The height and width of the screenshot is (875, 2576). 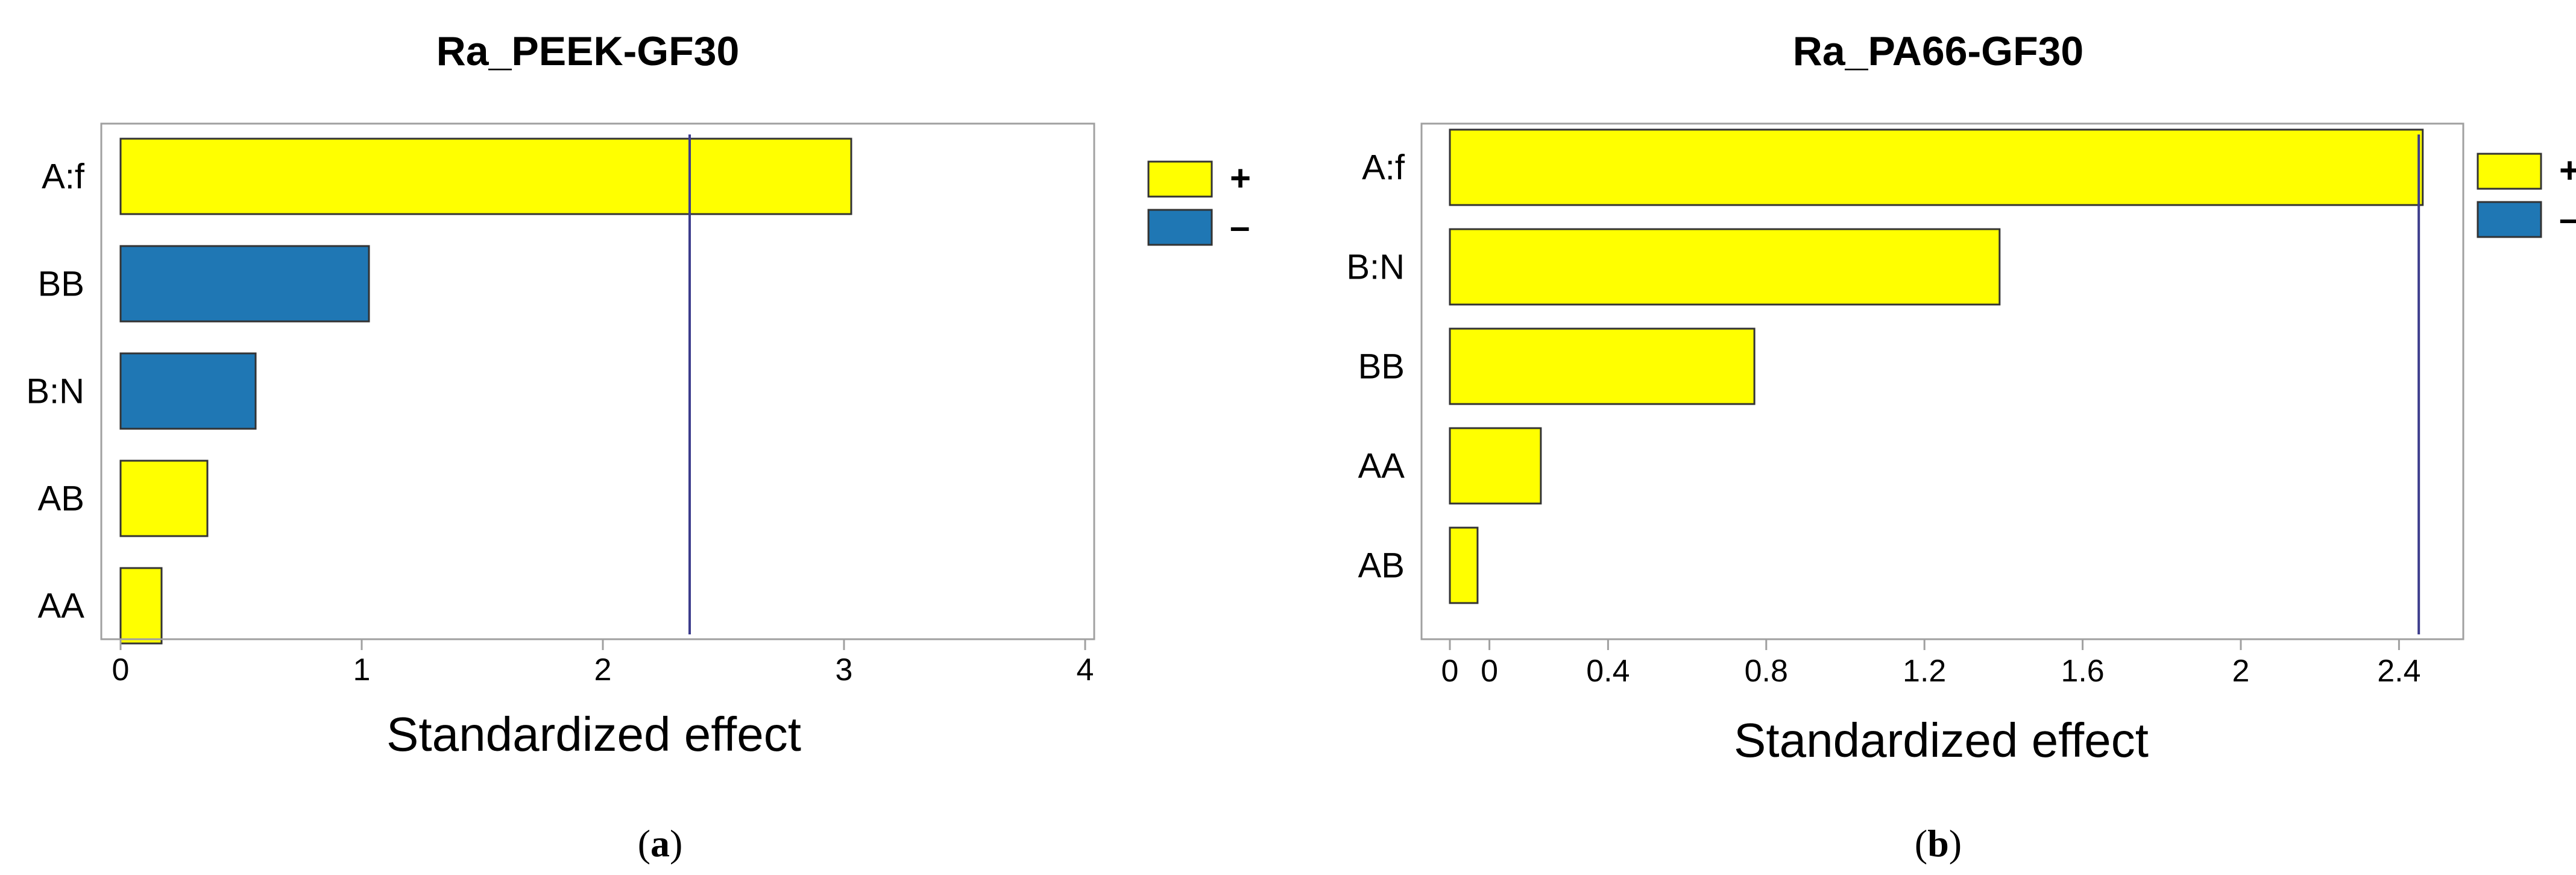 What do you see at coordinates (61, 284) in the screenshot?
I see `panel-a-category-label: BB` at bounding box center [61, 284].